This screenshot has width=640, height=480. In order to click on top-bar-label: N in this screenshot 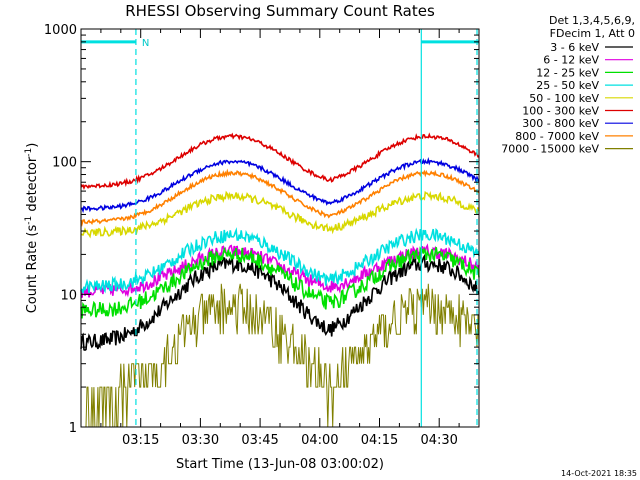, I will do `click(145, 43)`.